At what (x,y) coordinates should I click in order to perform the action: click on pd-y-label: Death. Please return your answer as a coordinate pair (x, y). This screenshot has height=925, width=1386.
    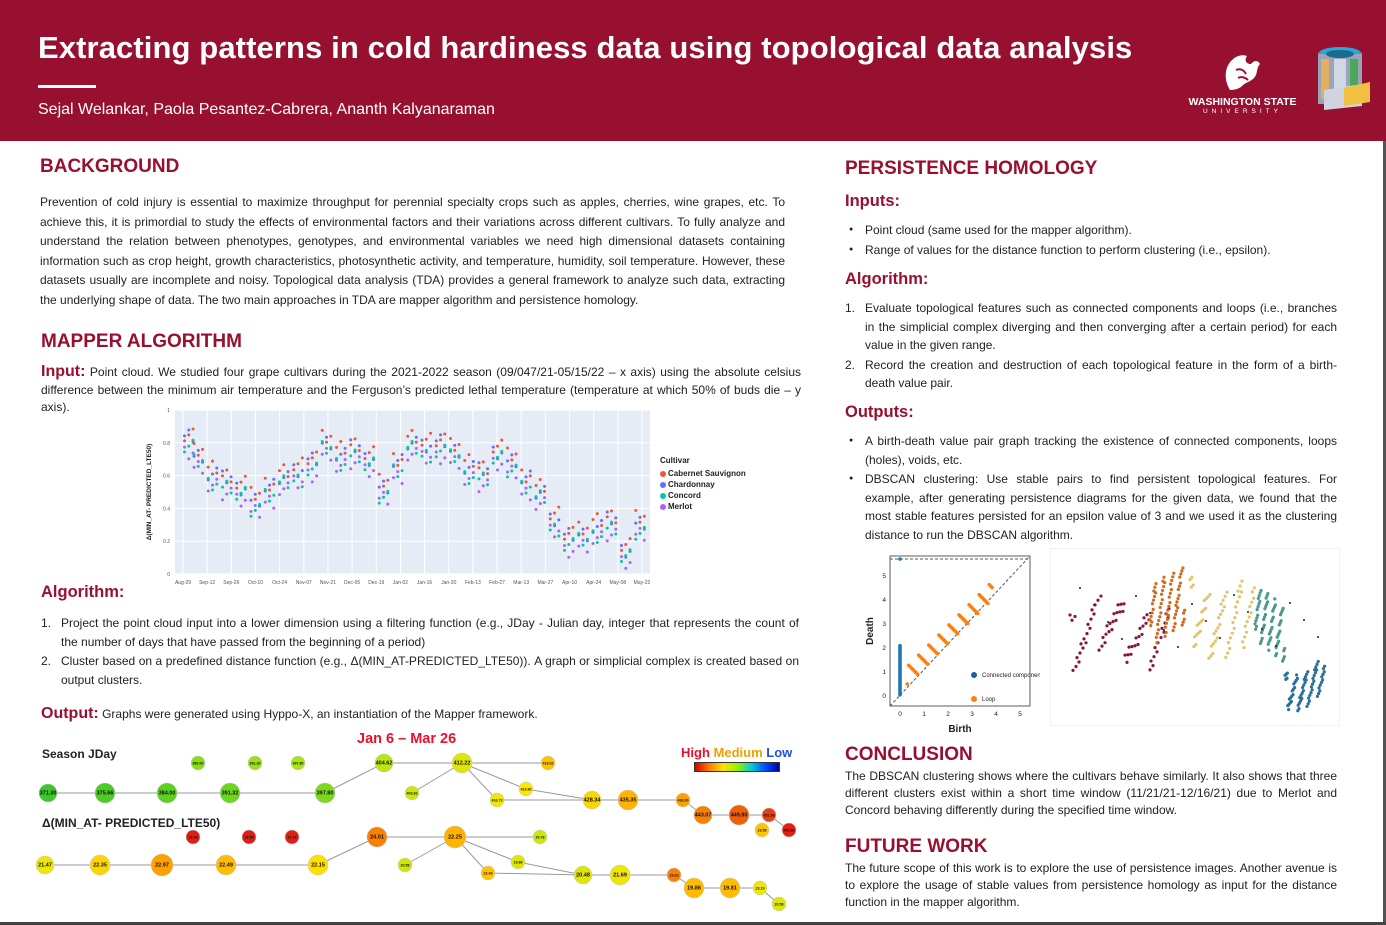
    Looking at the image, I should click on (870, 631).